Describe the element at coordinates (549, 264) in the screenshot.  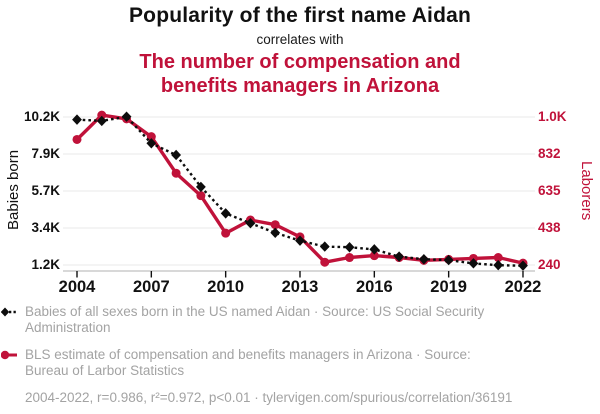
I see `right-tick-label: 240` at that location.